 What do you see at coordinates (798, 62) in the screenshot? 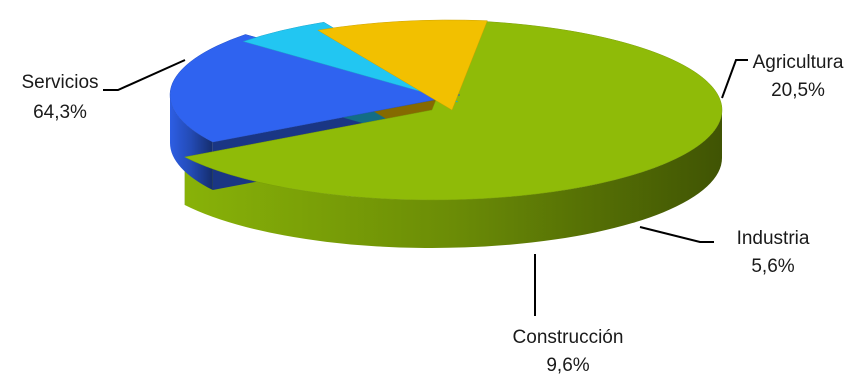
I see `slice-label-agricultura: Agricultura` at bounding box center [798, 62].